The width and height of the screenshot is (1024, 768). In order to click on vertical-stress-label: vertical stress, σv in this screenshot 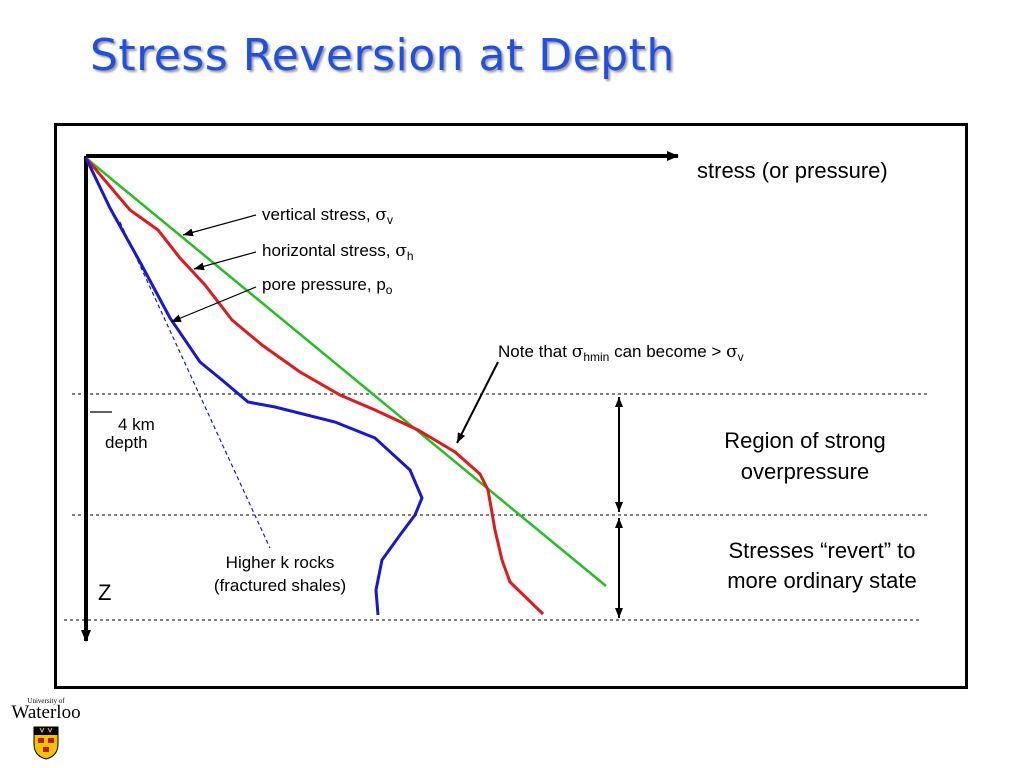, I will do `click(327, 216)`.